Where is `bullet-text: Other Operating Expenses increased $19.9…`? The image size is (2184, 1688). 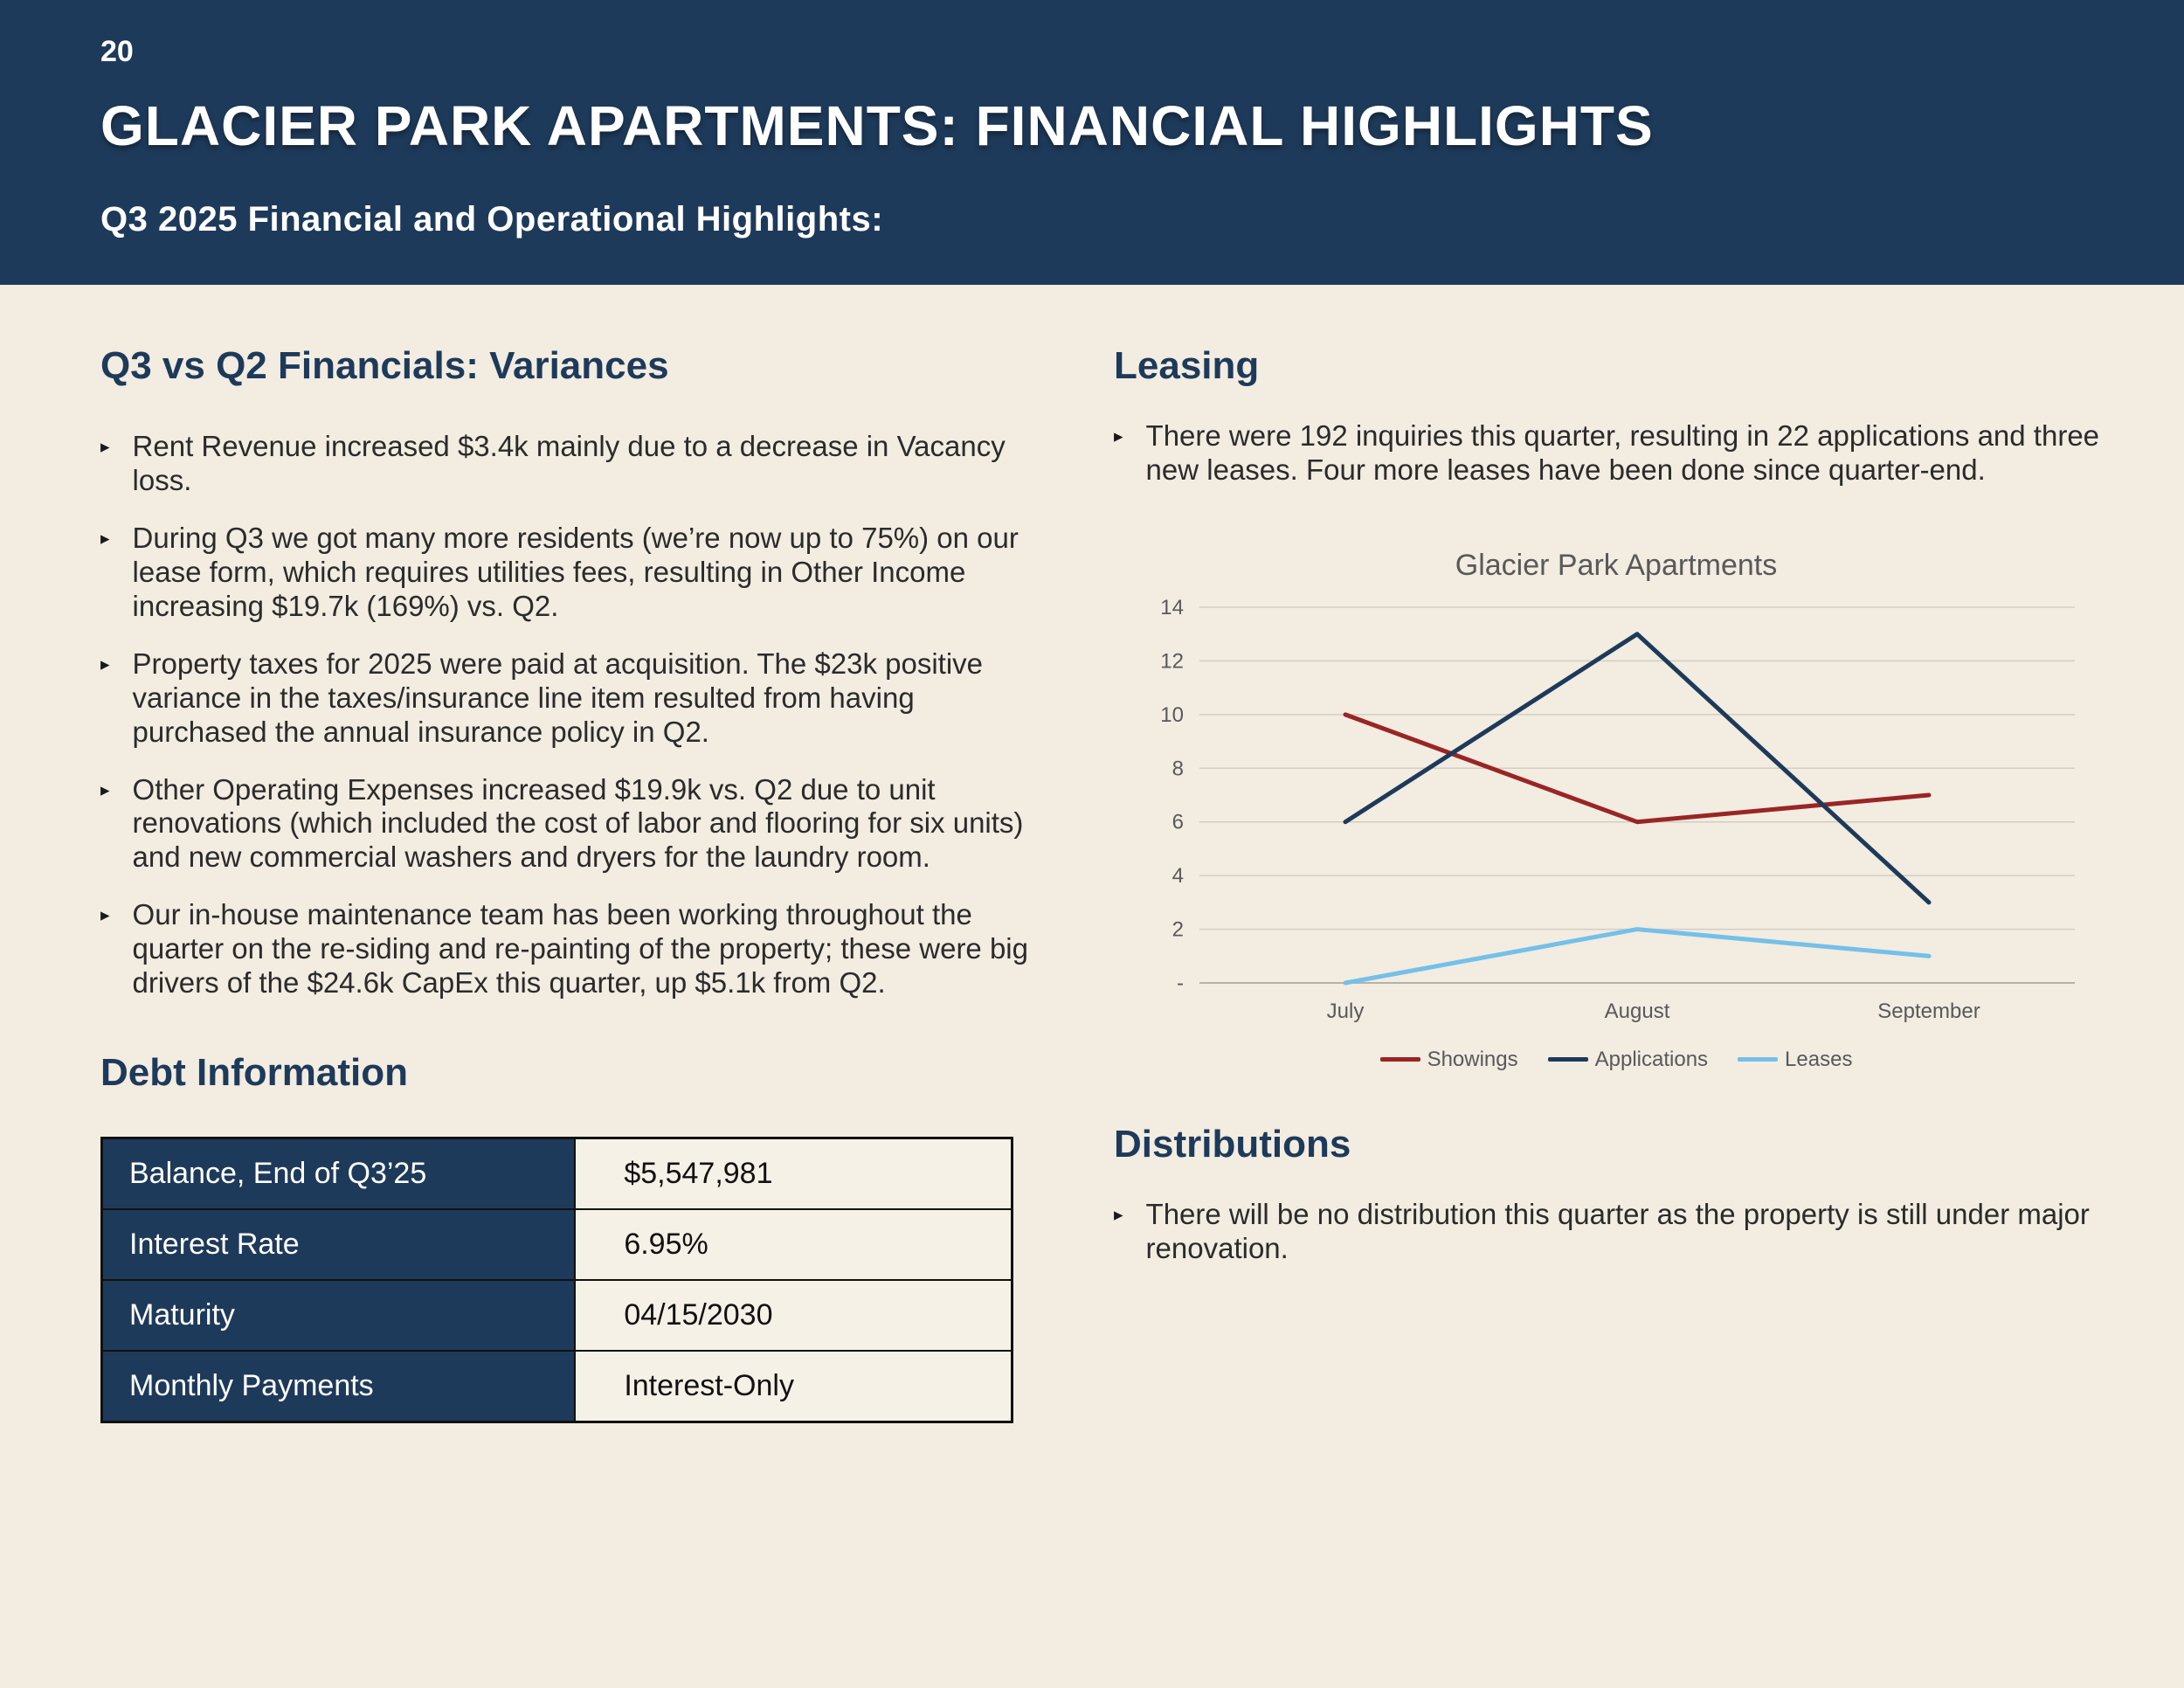 bullet-text: Other Operating Expenses increased $19.9… is located at coordinates (578, 823).